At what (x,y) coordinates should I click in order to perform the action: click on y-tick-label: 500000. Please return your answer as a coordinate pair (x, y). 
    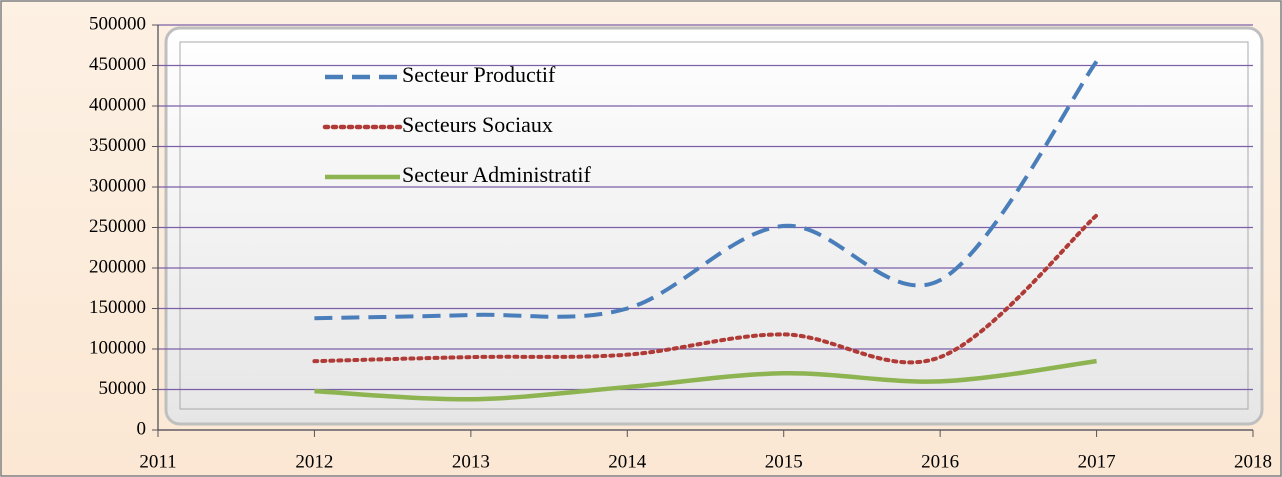
    Looking at the image, I should click on (117, 23).